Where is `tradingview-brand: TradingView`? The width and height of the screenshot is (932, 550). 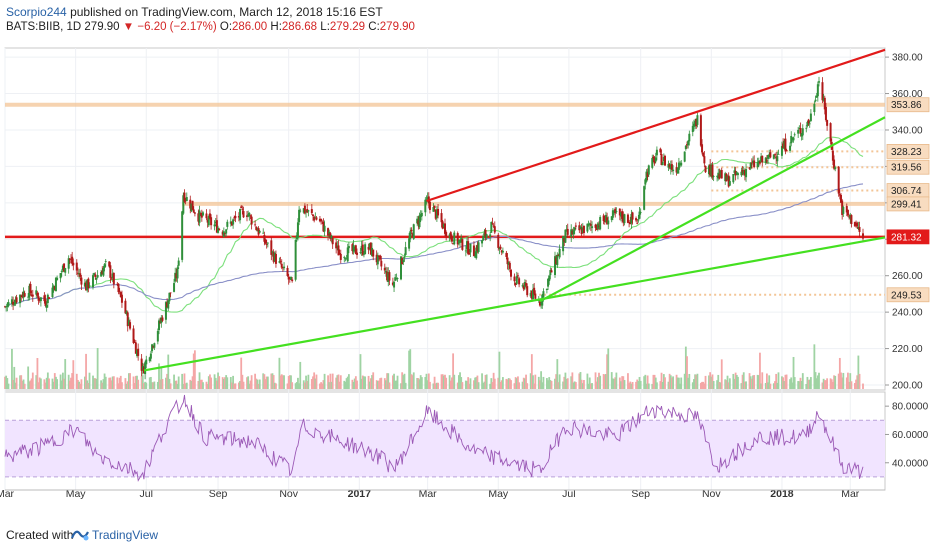
tradingview-brand: TradingView is located at coordinates (125, 535).